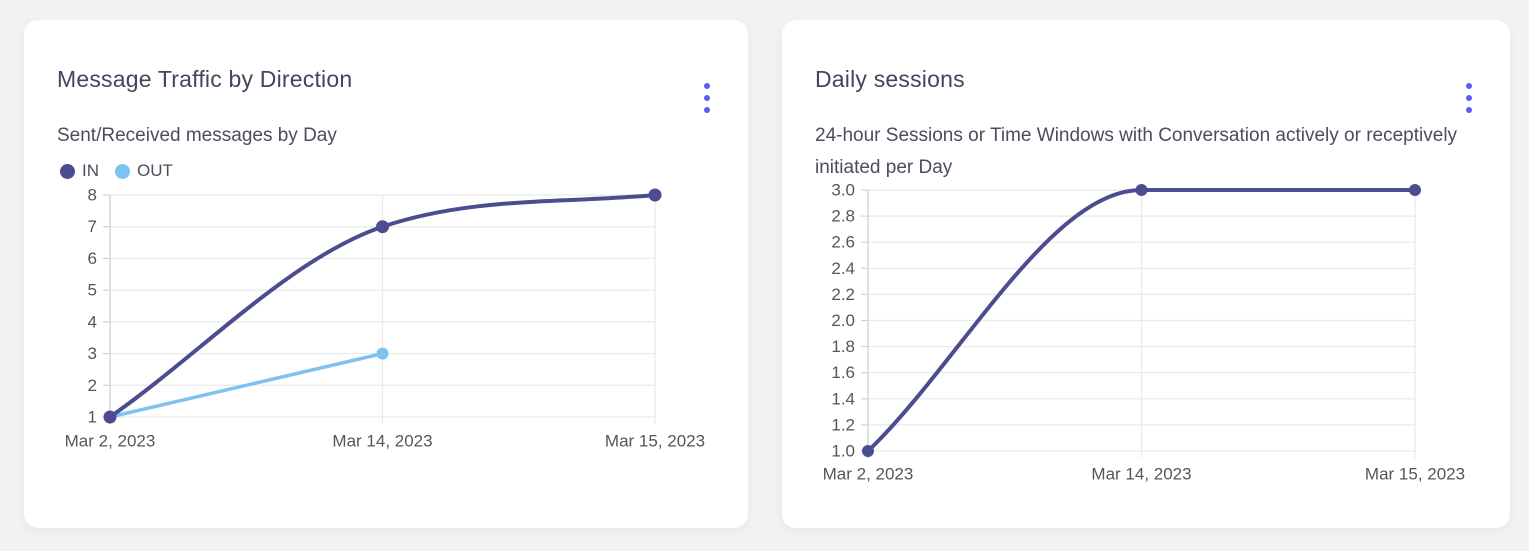 Image resolution: width=1529 pixels, height=551 pixels. I want to click on data-point-out, so click(382, 353).